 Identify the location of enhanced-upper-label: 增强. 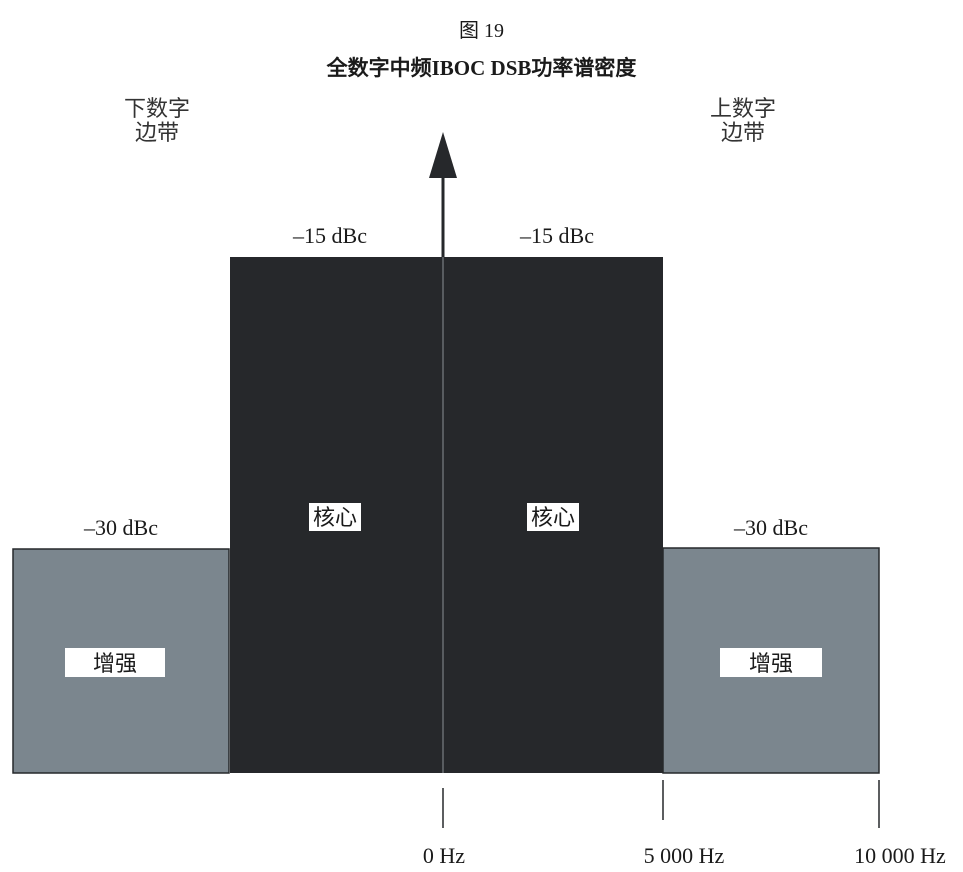
(771, 663).